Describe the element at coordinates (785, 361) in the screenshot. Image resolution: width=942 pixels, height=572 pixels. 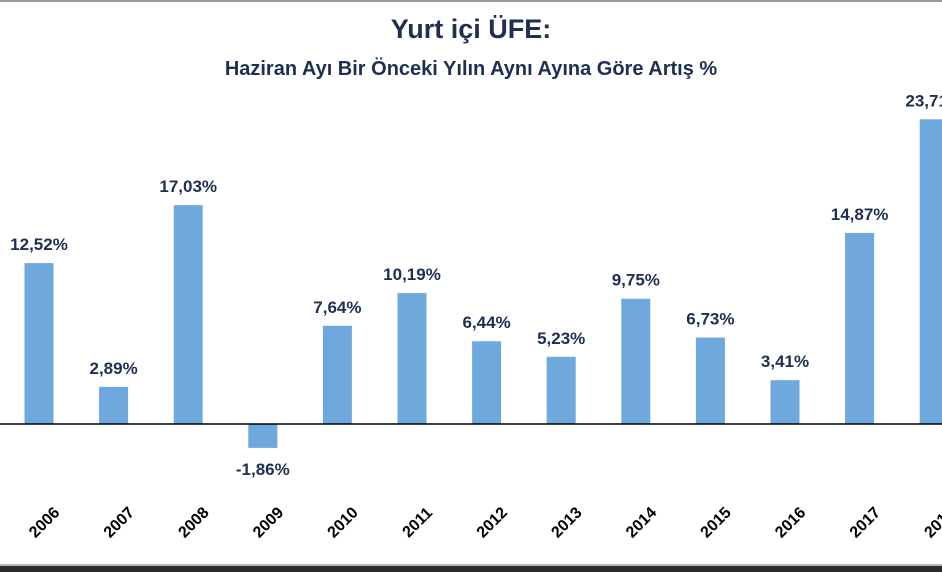
I see `data-label-2016: 3,41%` at that location.